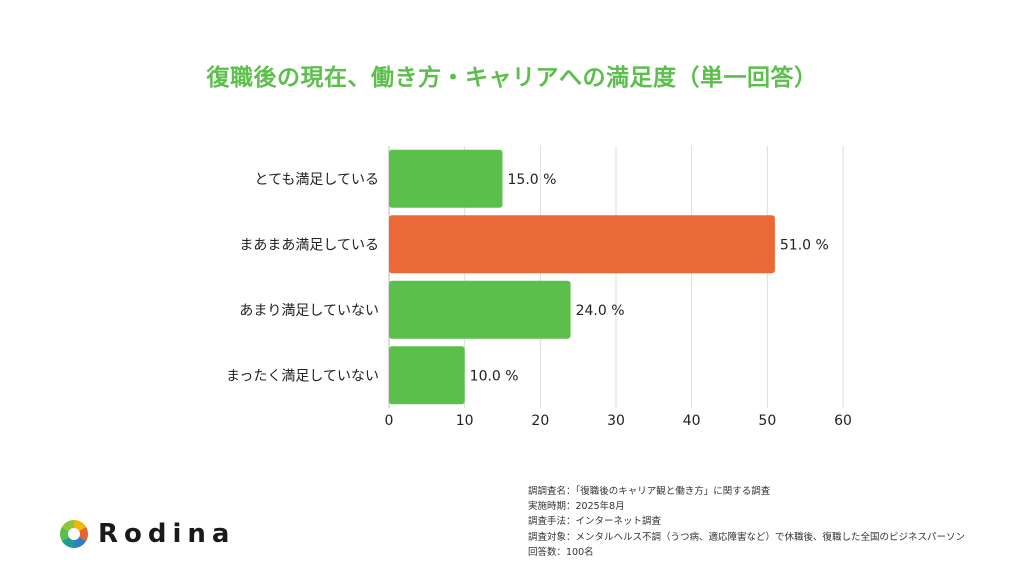 Image resolution: width=1024 pixels, height=576 pixels. What do you see at coordinates (309, 311) in the screenshot?
I see `y-category-label: あまり満足していない` at bounding box center [309, 311].